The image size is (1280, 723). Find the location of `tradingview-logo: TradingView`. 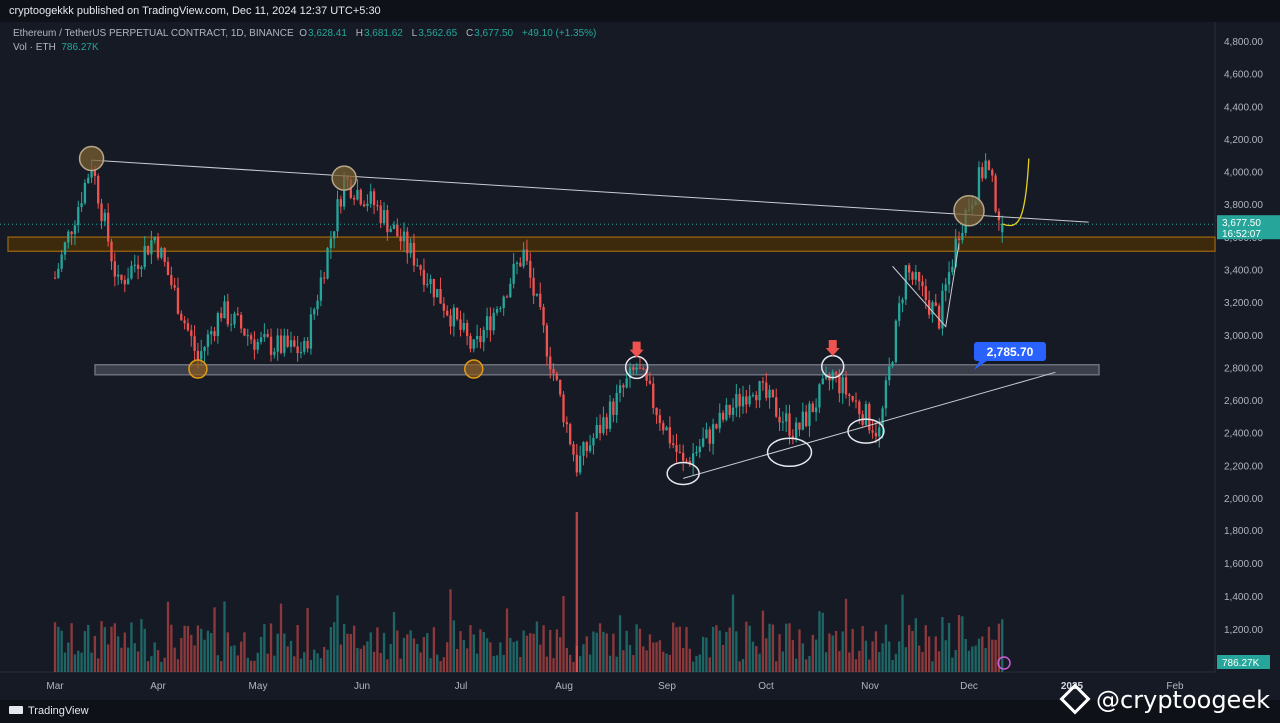

tradingview-logo: TradingView is located at coordinates (49, 711).